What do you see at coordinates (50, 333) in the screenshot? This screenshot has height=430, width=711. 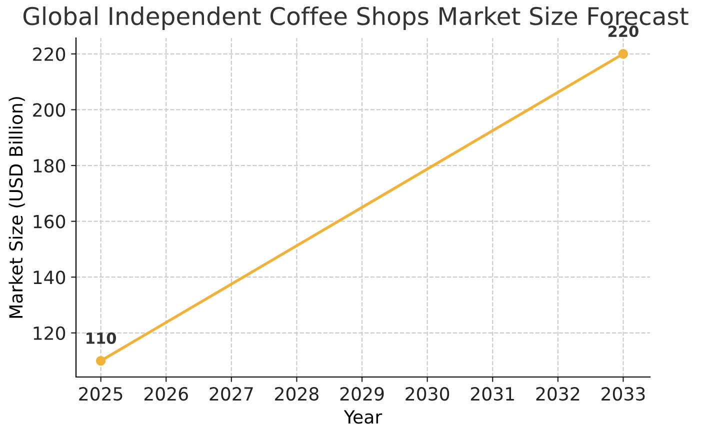 I see `y-tick-label: 120` at bounding box center [50, 333].